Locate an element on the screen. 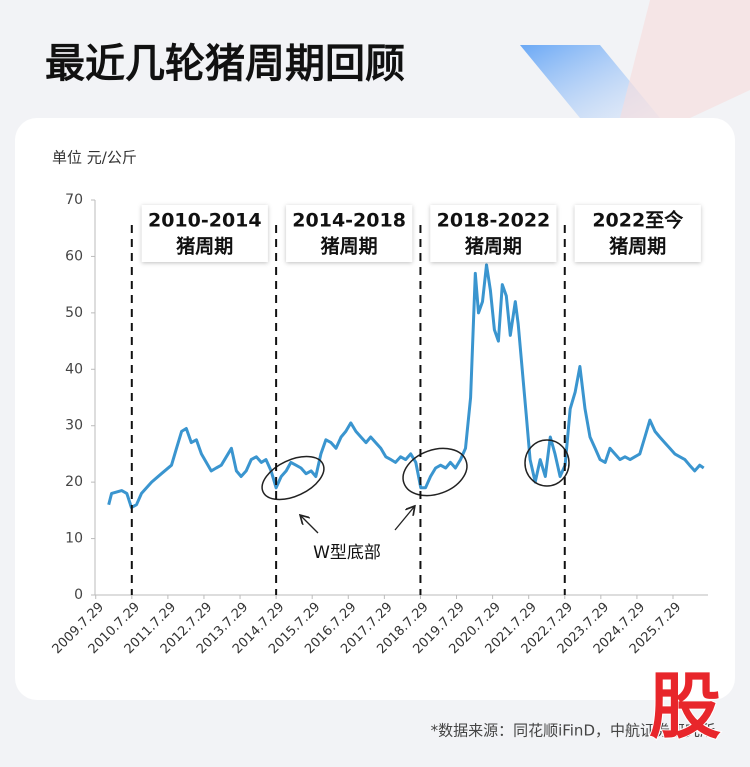  y-tick-label: 40 is located at coordinates (74, 369).